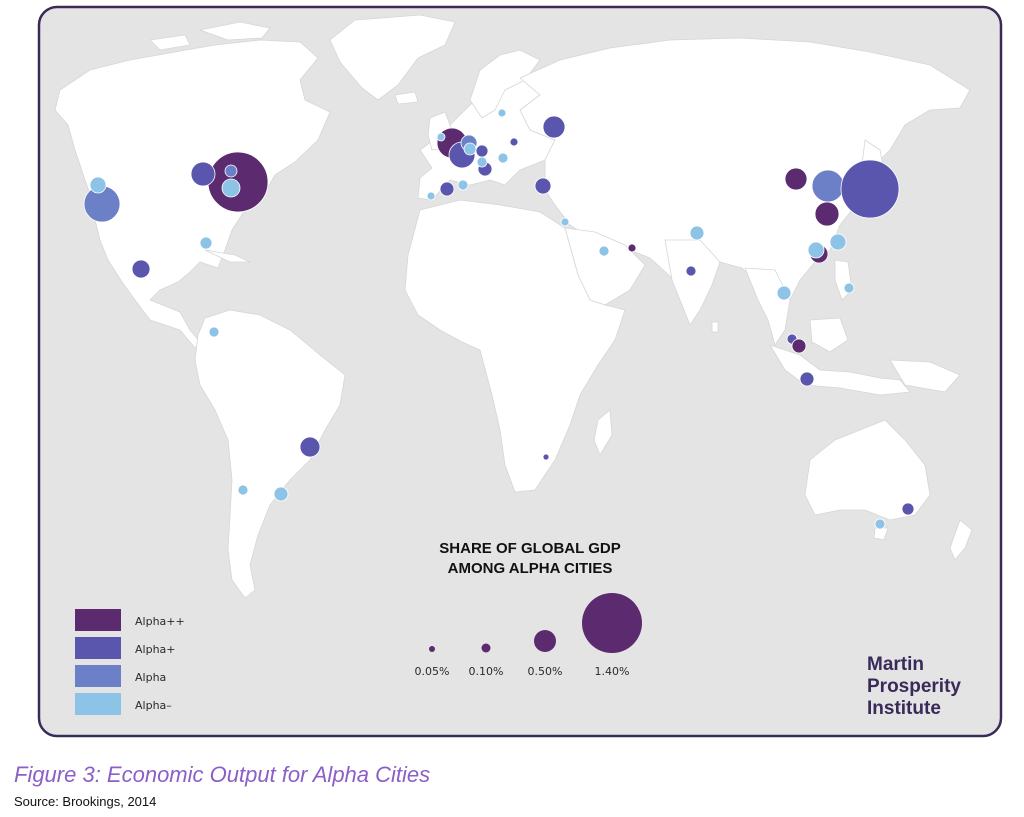 Image resolution: width=1024 pixels, height=817 pixels. What do you see at coordinates (192, 194) in the screenshot?
I see `north-america` at bounding box center [192, 194].